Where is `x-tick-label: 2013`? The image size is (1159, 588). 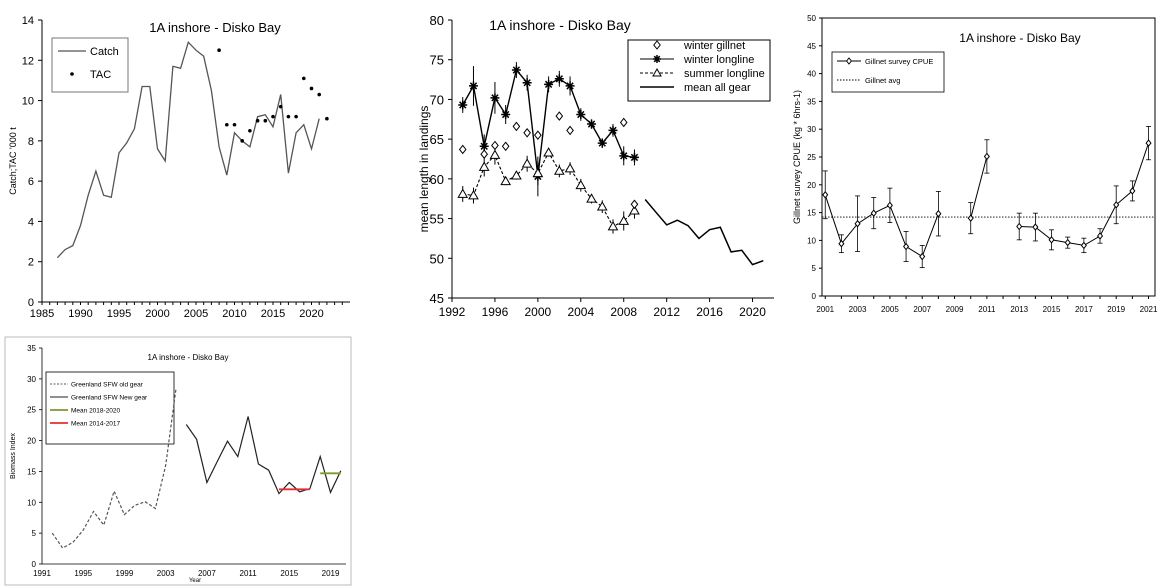 x-tick-label: 2013 is located at coordinates (1019, 309).